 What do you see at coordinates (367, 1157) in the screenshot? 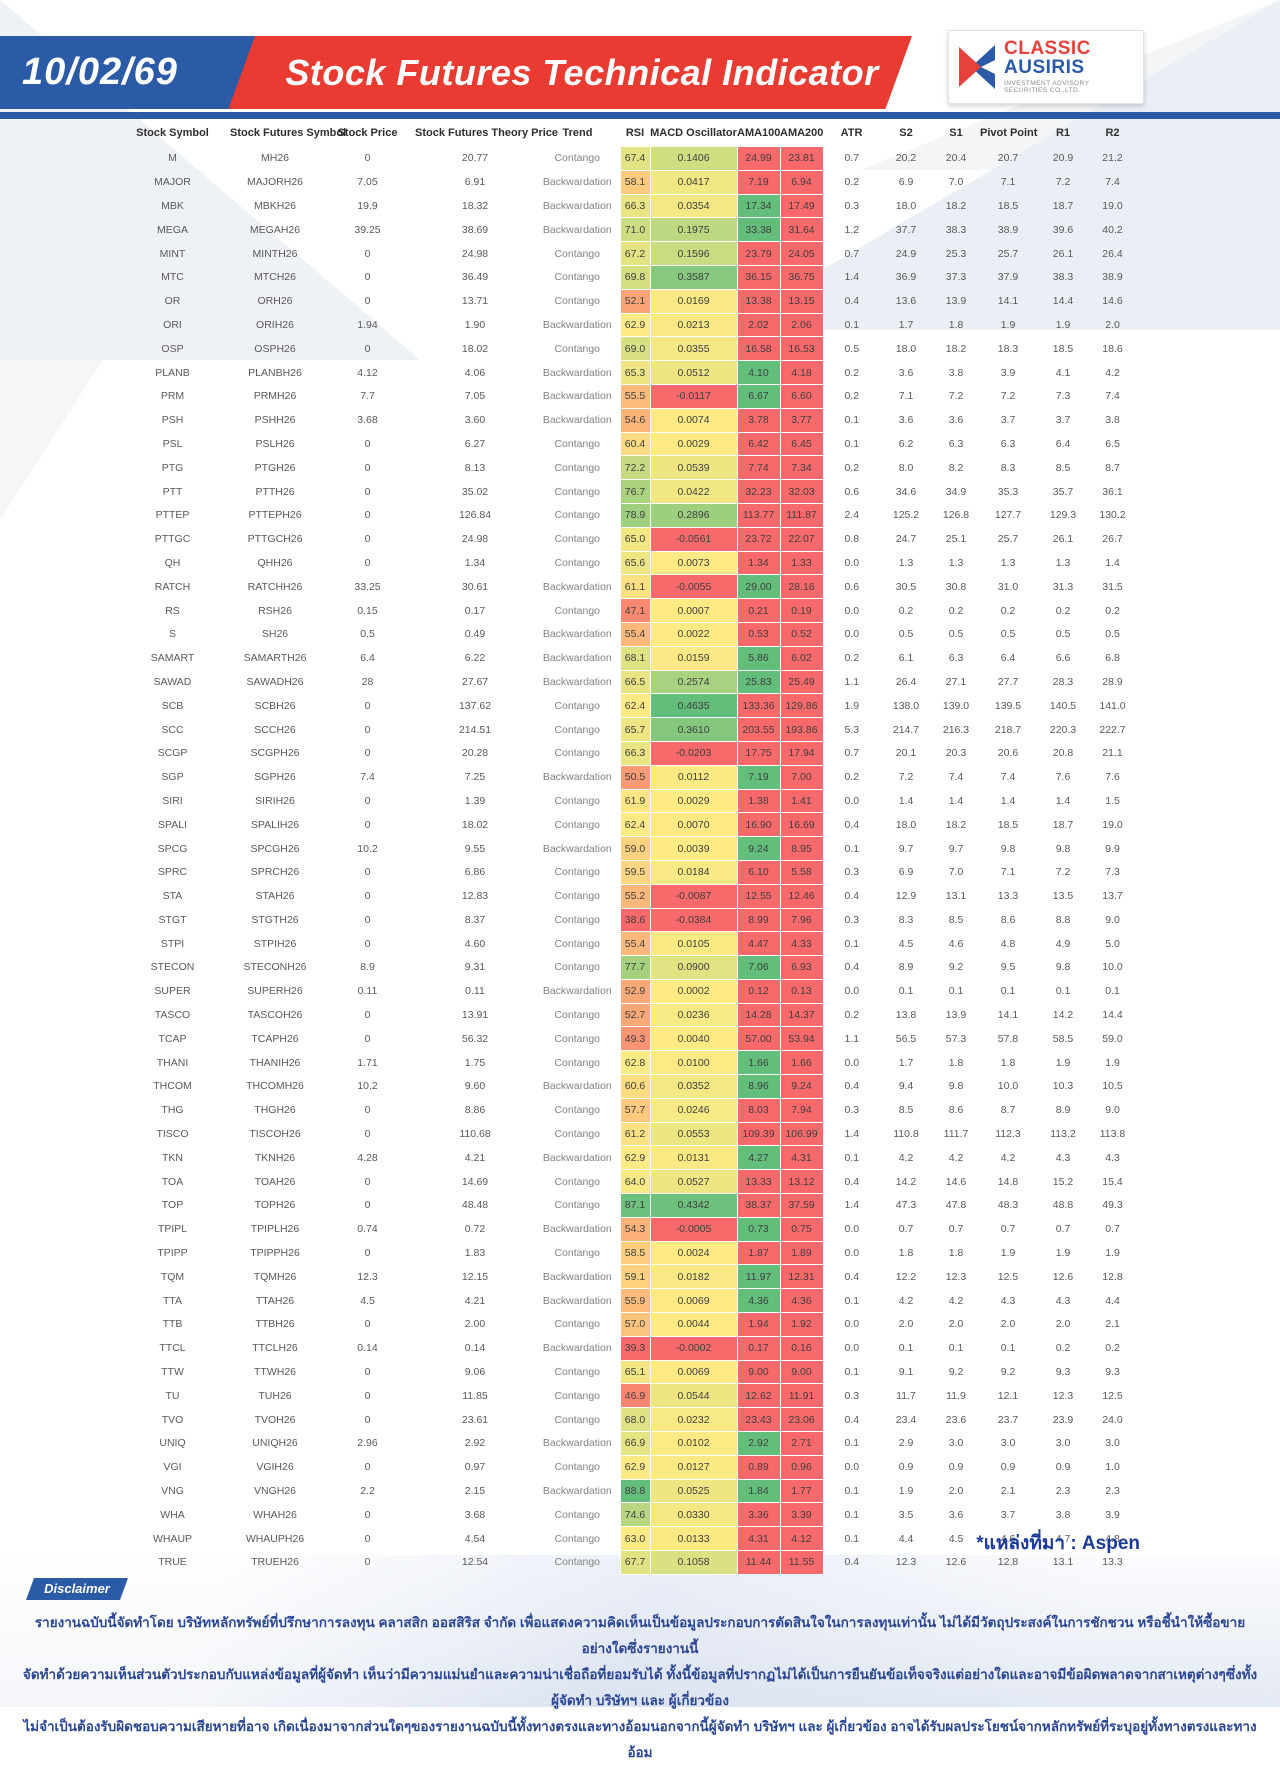
I see `stock-price-cell: 4.28` at bounding box center [367, 1157].